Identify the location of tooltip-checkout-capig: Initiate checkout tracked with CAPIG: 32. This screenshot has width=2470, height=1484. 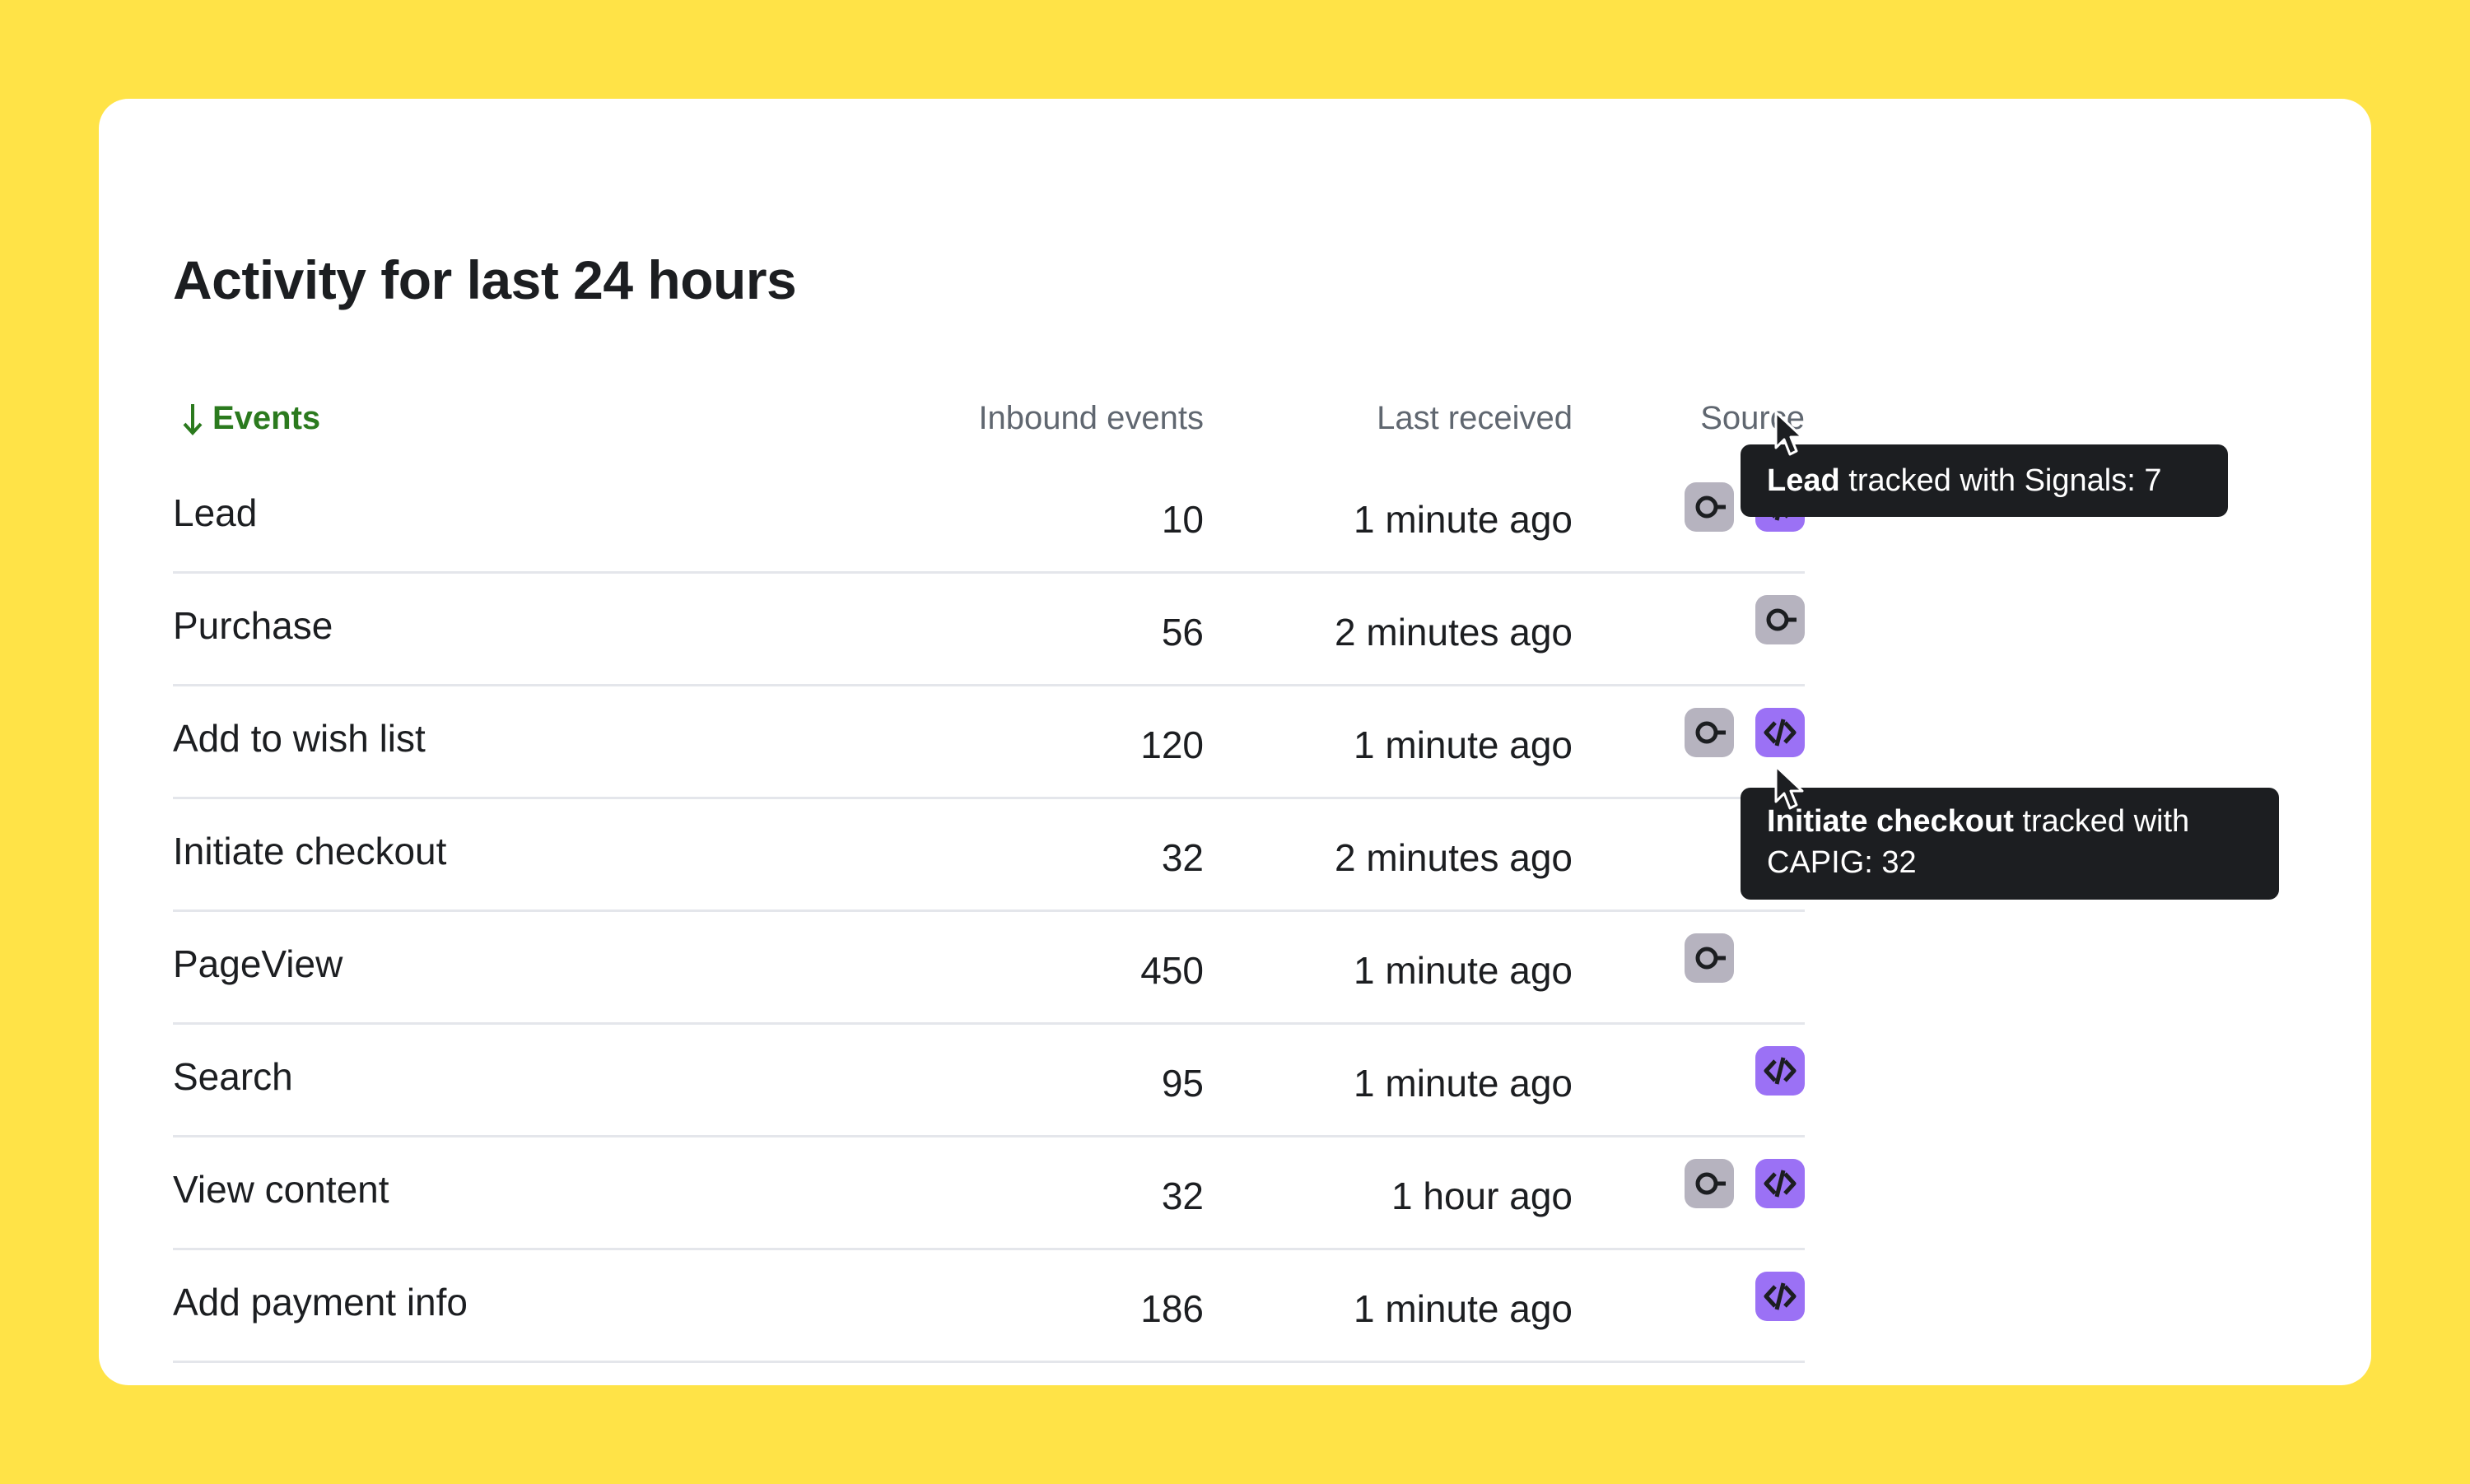
(2010, 844).